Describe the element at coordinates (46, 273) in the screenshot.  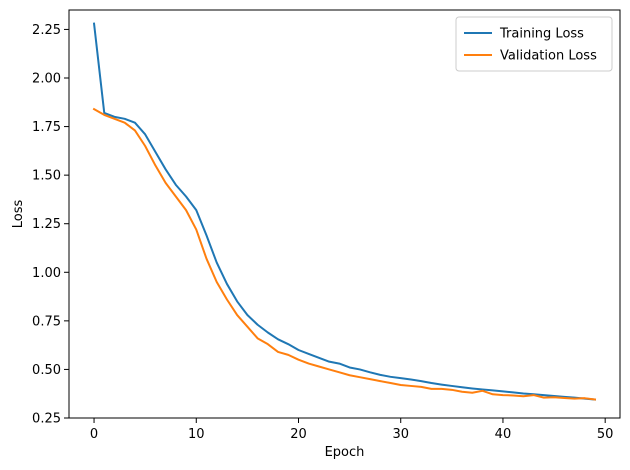
I see `y-tick-label: 1.00` at that location.